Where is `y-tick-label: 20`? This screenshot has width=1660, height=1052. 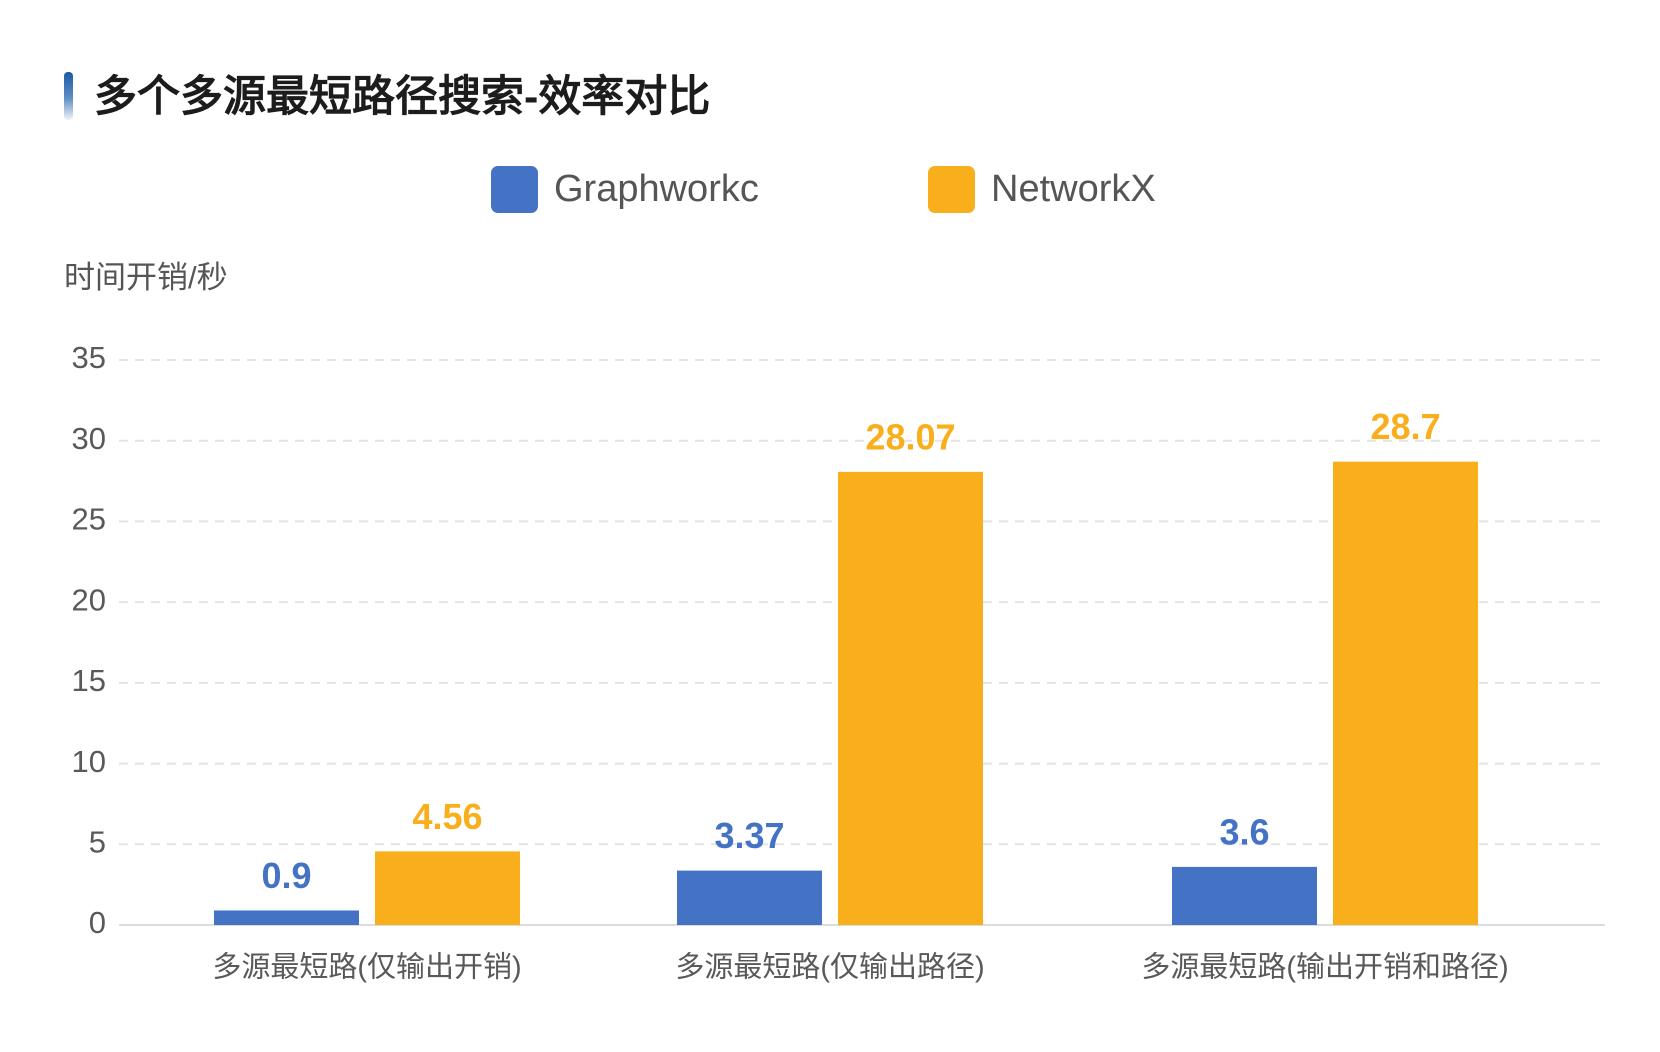
y-tick-label: 20 is located at coordinates (89, 599).